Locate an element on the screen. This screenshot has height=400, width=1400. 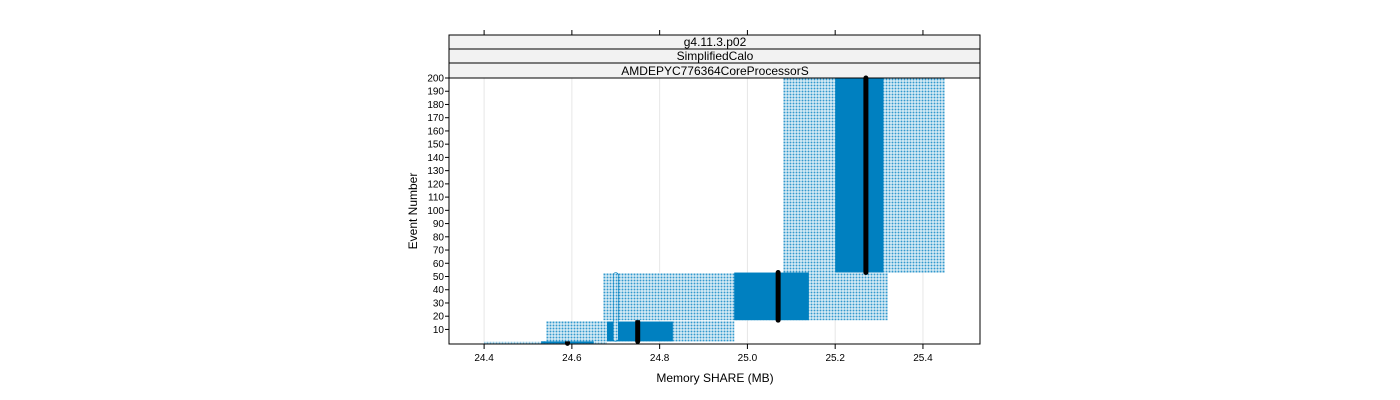
y-tick-label: 20 is located at coordinates (439, 317).